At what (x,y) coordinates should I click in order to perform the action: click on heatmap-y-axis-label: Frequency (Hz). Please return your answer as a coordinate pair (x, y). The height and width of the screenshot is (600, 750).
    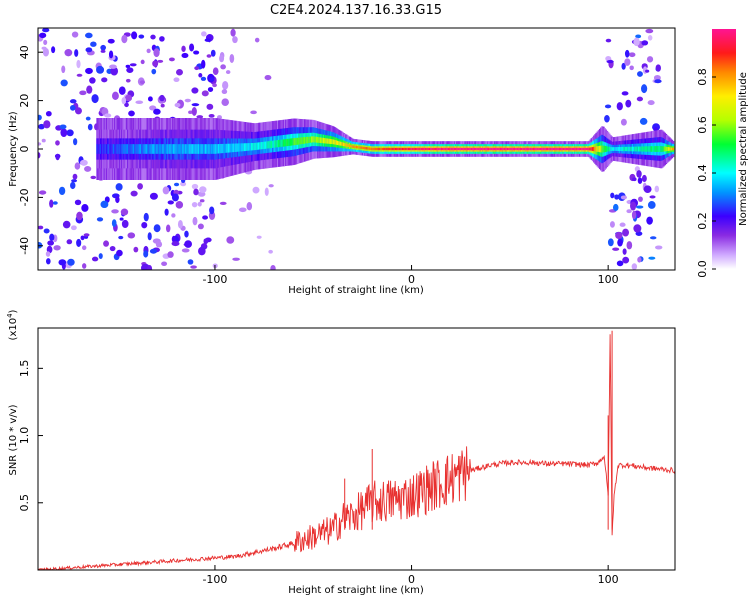
    Looking at the image, I should click on (13, 149).